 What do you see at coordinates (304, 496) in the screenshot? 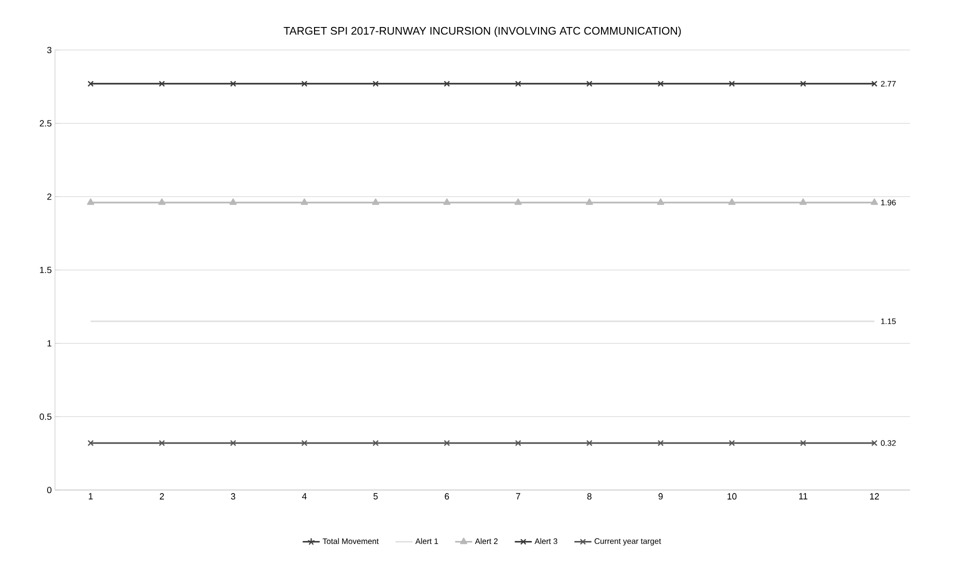
I see `x-tick-label: 4` at bounding box center [304, 496].